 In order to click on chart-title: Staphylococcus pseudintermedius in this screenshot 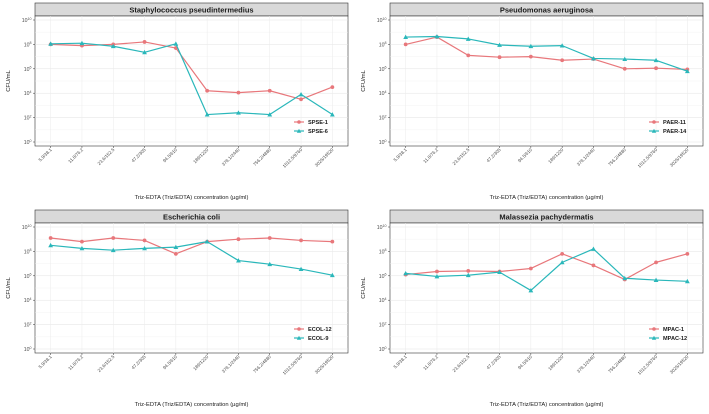, I will do `click(191, 10)`.